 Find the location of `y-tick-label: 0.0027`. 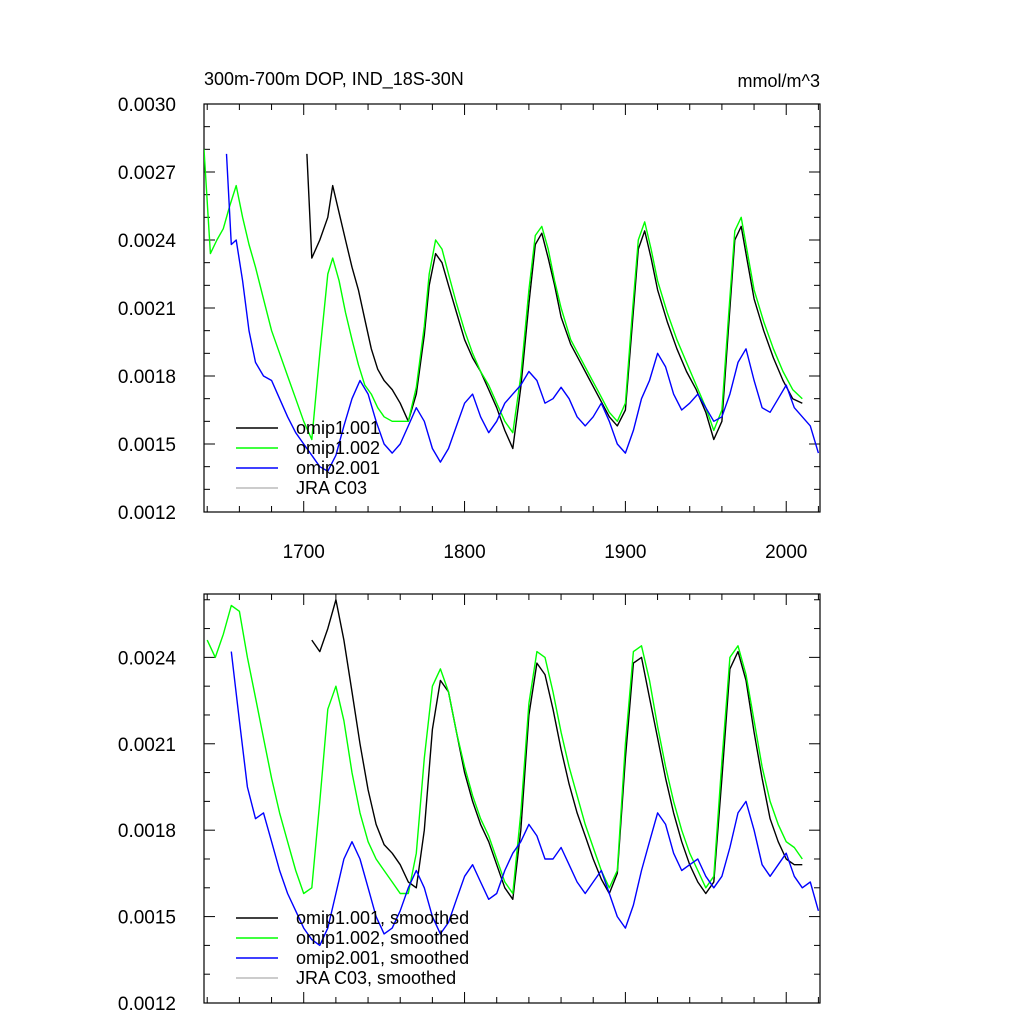

y-tick-label: 0.0027 is located at coordinates (147, 173).